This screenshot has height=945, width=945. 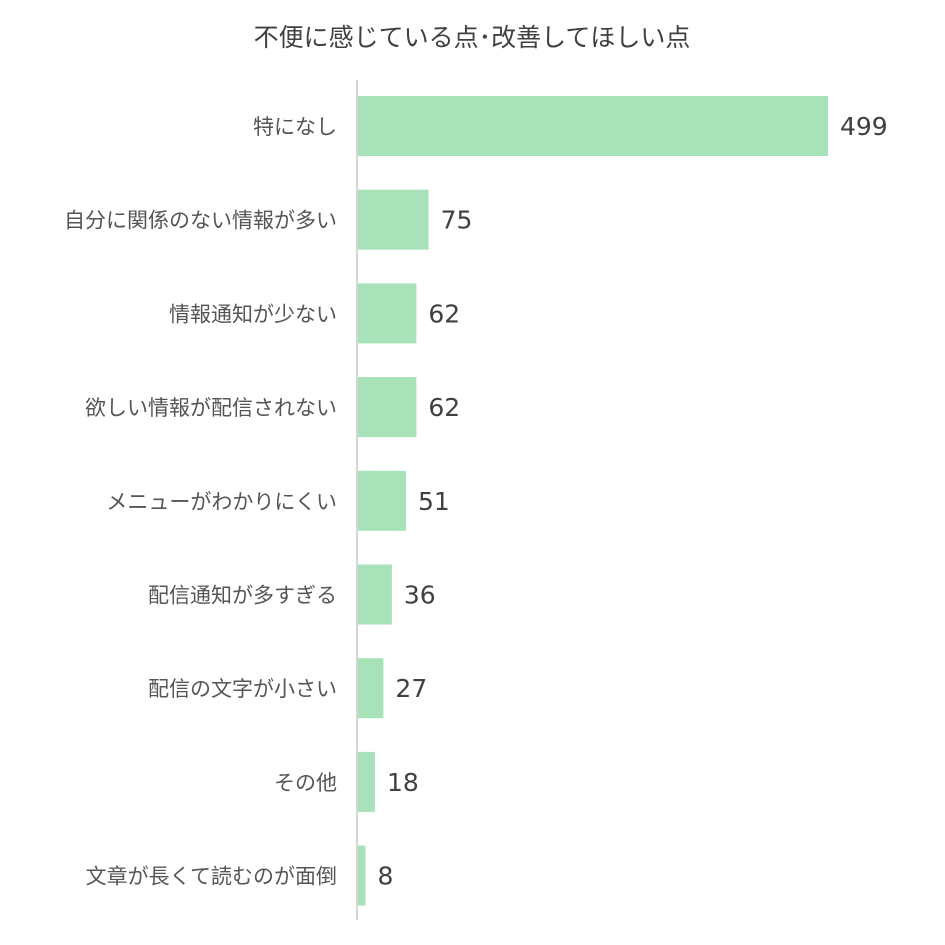 I want to click on category-label-4: メニューがわかりにくい, so click(x=221, y=502).